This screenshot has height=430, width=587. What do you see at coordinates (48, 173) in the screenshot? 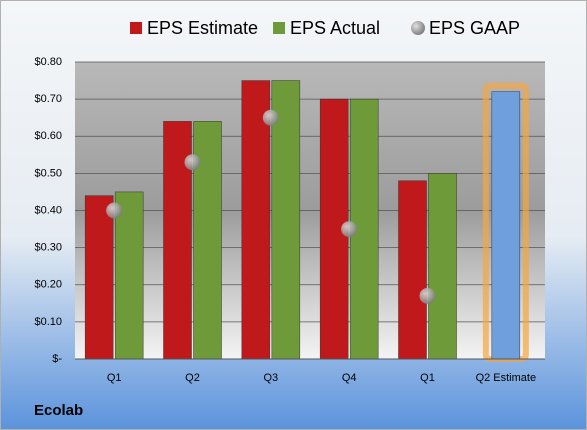
I see `y-tick-label: $0.50` at bounding box center [48, 173].